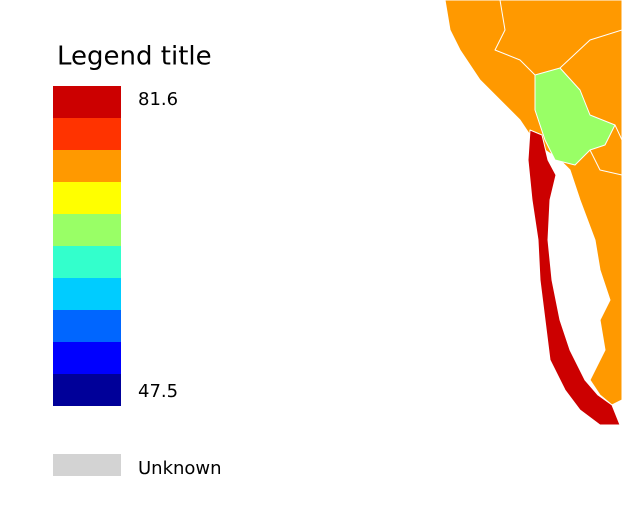 The image size is (622, 517). What do you see at coordinates (134, 57) in the screenshot?
I see `legend-title: Legend title` at bounding box center [134, 57].